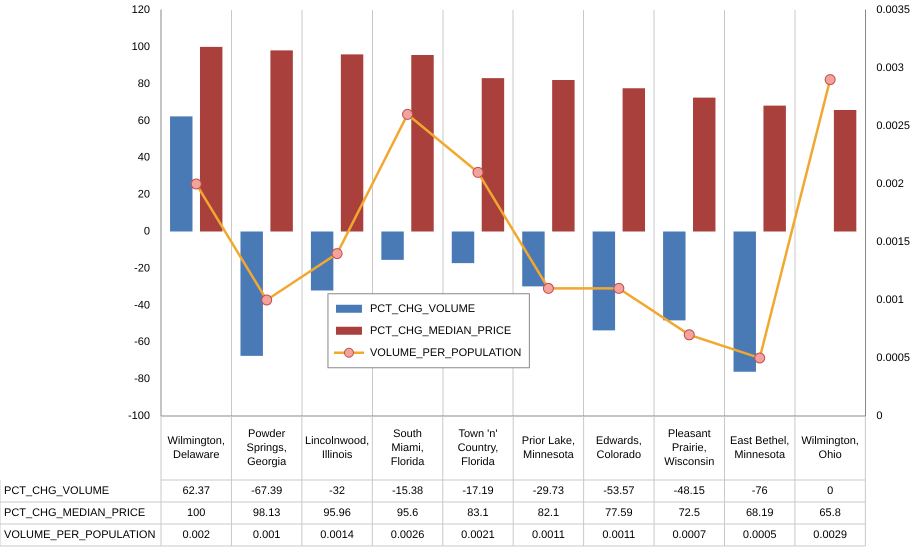 The width and height of the screenshot is (919, 548). I want to click on data-label: -48.15, so click(689, 491).